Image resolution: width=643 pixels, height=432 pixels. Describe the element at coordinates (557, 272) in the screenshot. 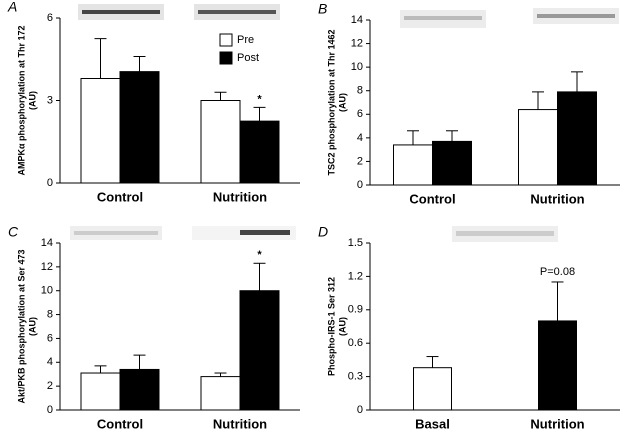

I see `bar-annotation: P=0.08` at that location.